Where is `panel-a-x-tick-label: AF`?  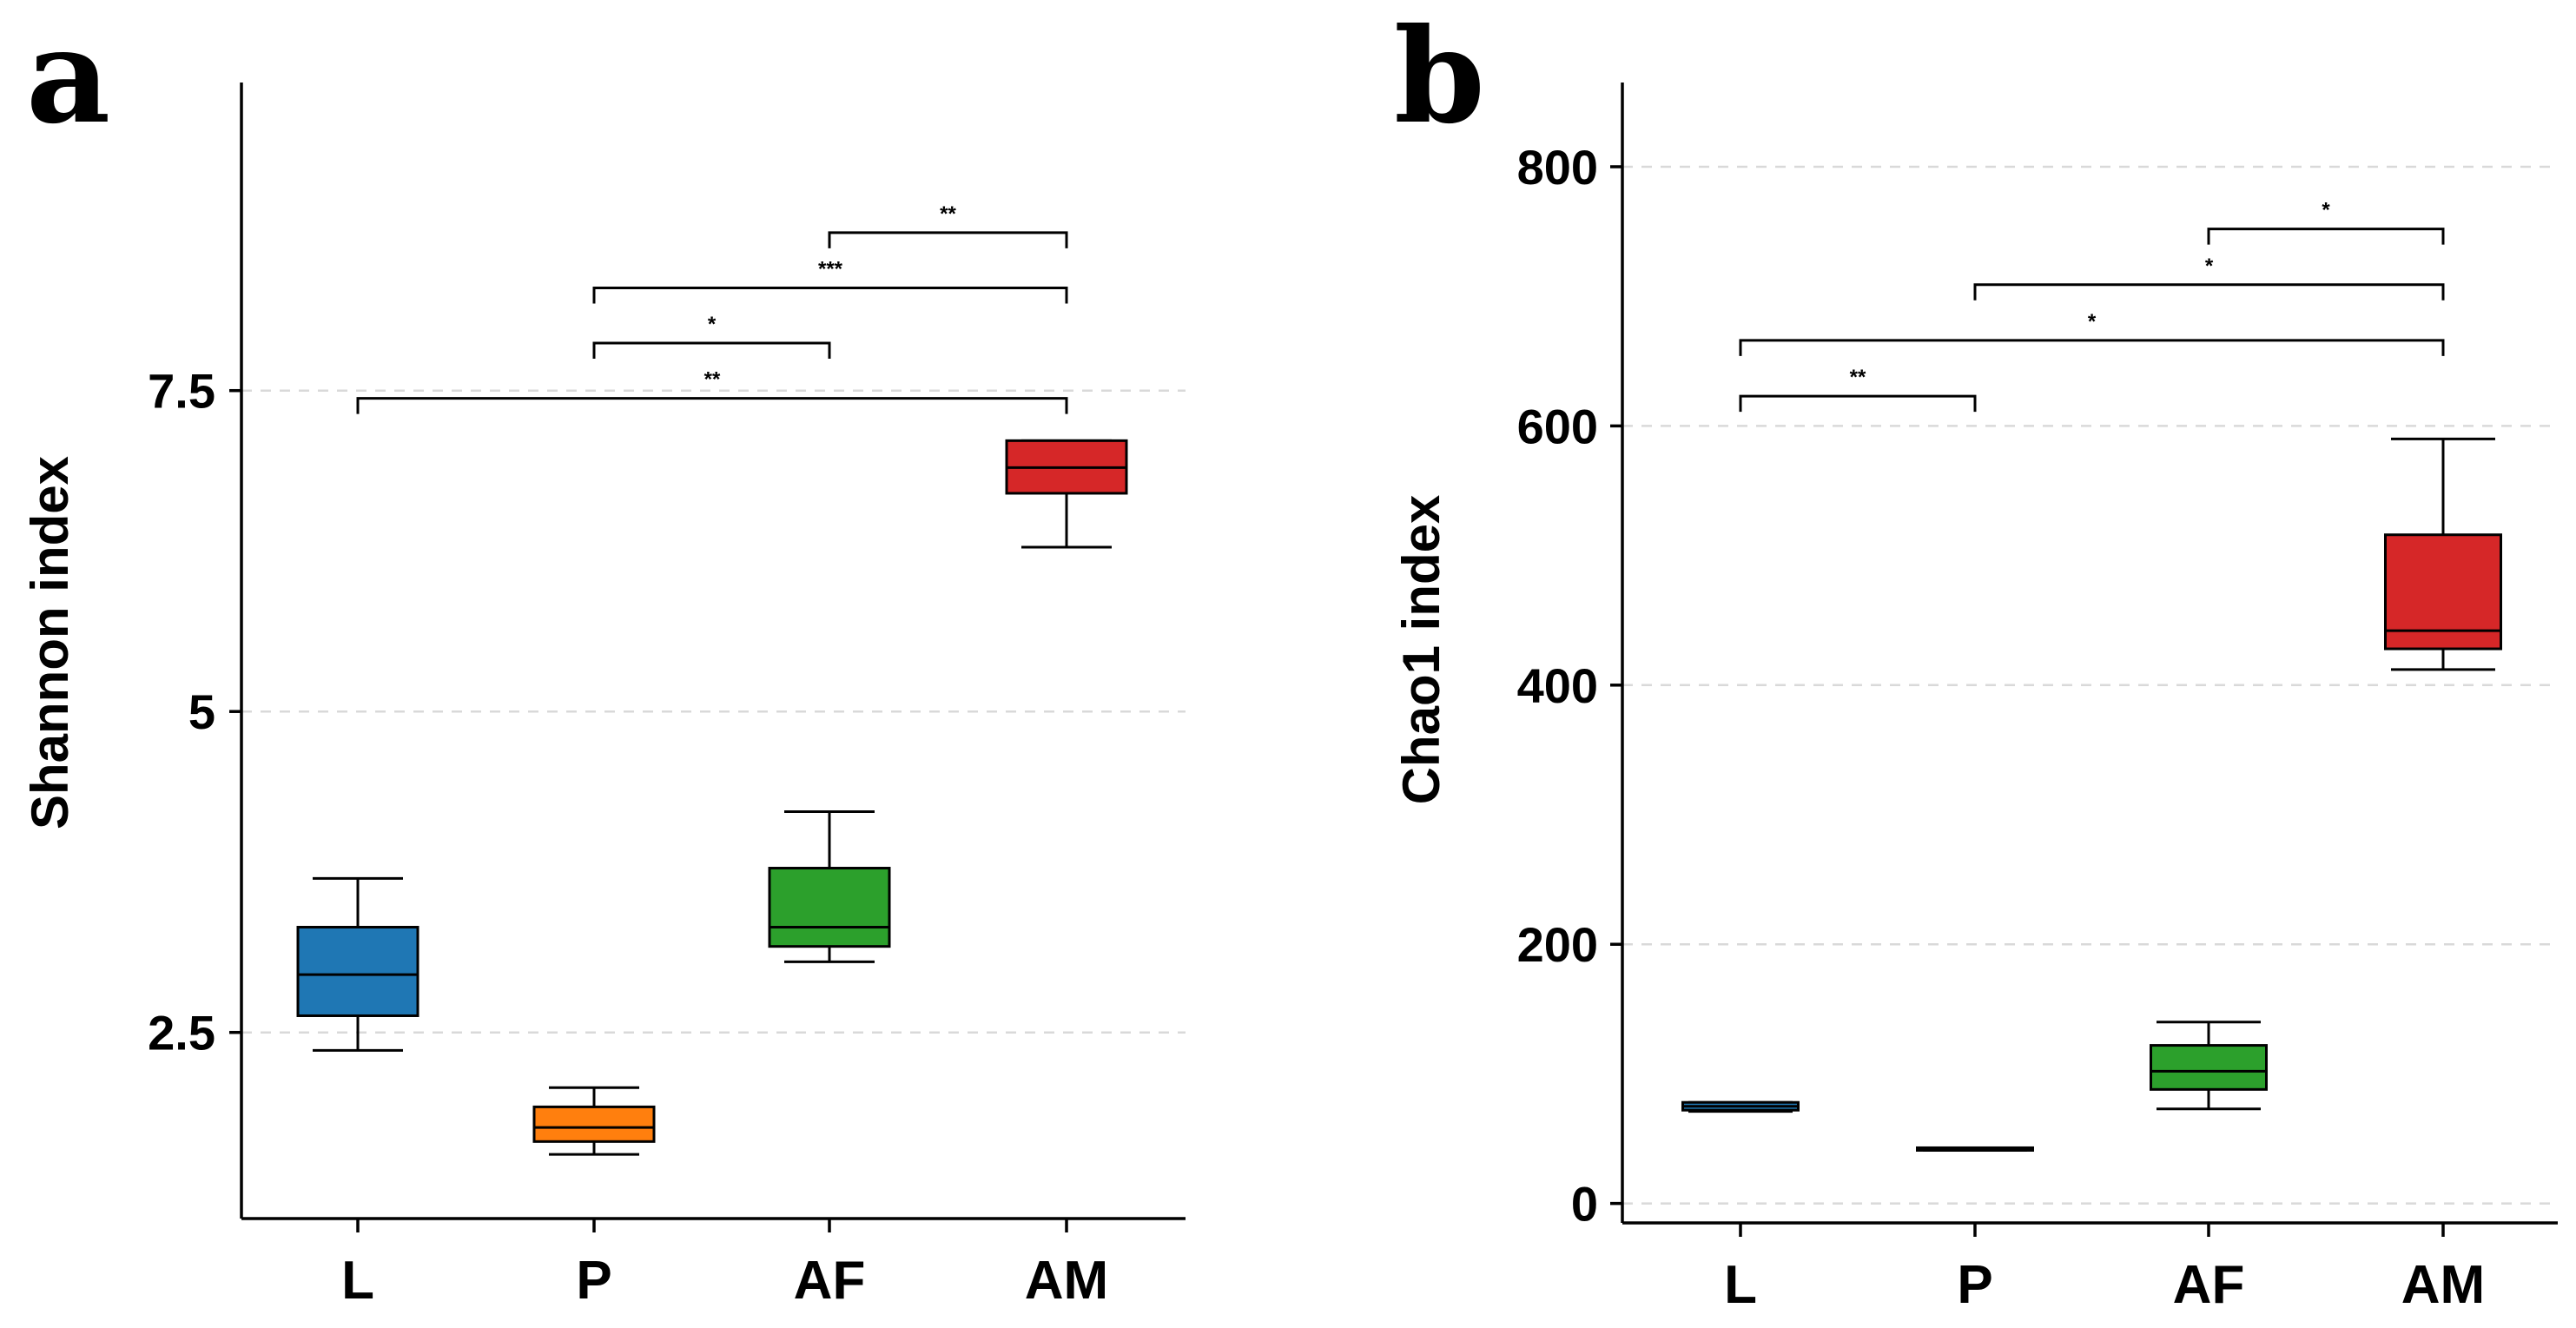 panel-a-x-tick-label: AF is located at coordinates (830, 1281).